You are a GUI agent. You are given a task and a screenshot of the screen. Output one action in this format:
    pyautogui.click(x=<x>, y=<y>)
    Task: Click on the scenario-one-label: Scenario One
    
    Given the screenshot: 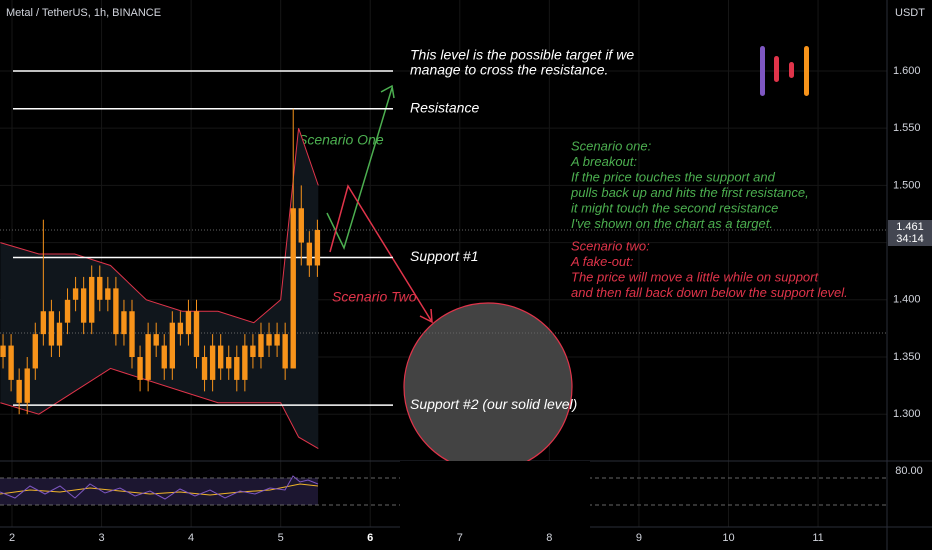 What is the action you would take?
    pyautogui.click(x=341, y=140)
    